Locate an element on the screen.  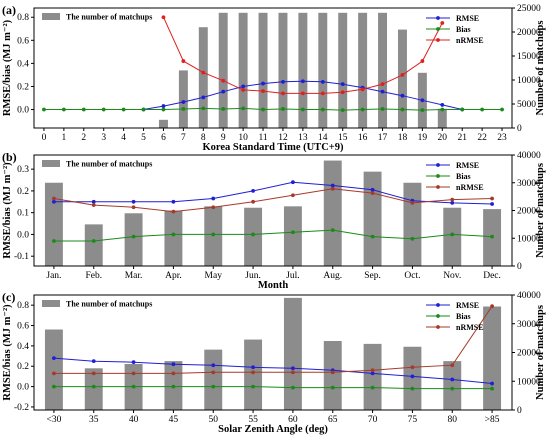
panel-c-xtick-label-1: 35 is located at coordinates (94, 420).